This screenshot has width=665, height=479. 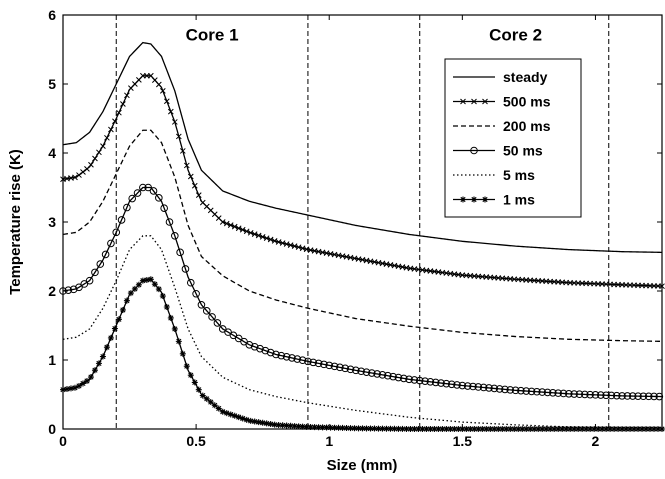 What do you see at coordinates (463, 441) in the screenshot?
I see `x-tick-label: 1.5` at bounding box center [463, 441].